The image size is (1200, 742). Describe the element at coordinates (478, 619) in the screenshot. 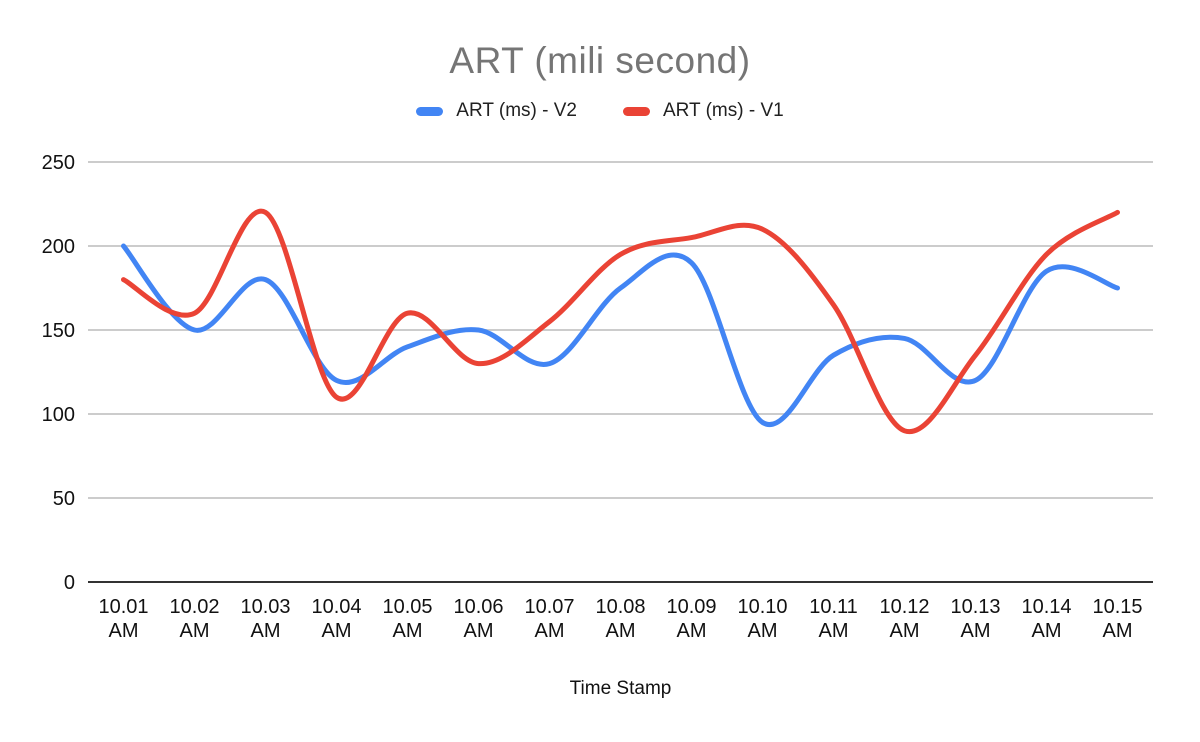

I see `x-tick-label: 10.06 AM` at that location.